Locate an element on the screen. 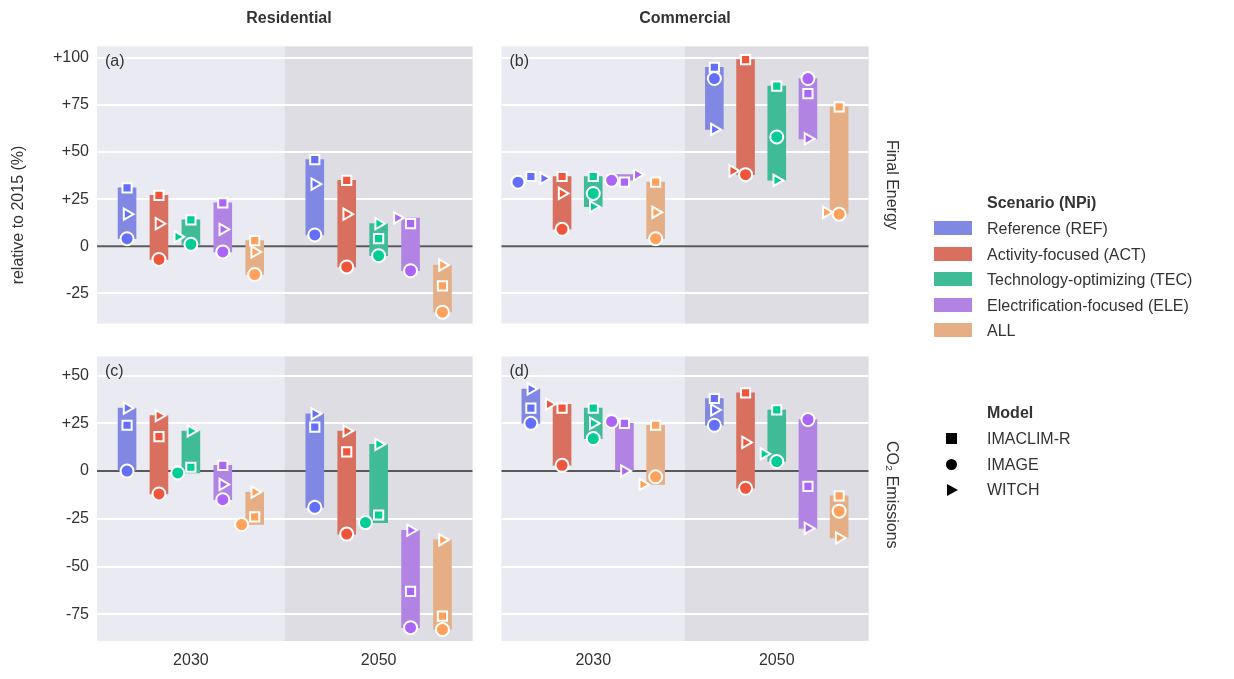 The height and width of the screenshot is (679, 1234). legend-label: Activity-focused (ACT) is located at coordinates (1067, 254).